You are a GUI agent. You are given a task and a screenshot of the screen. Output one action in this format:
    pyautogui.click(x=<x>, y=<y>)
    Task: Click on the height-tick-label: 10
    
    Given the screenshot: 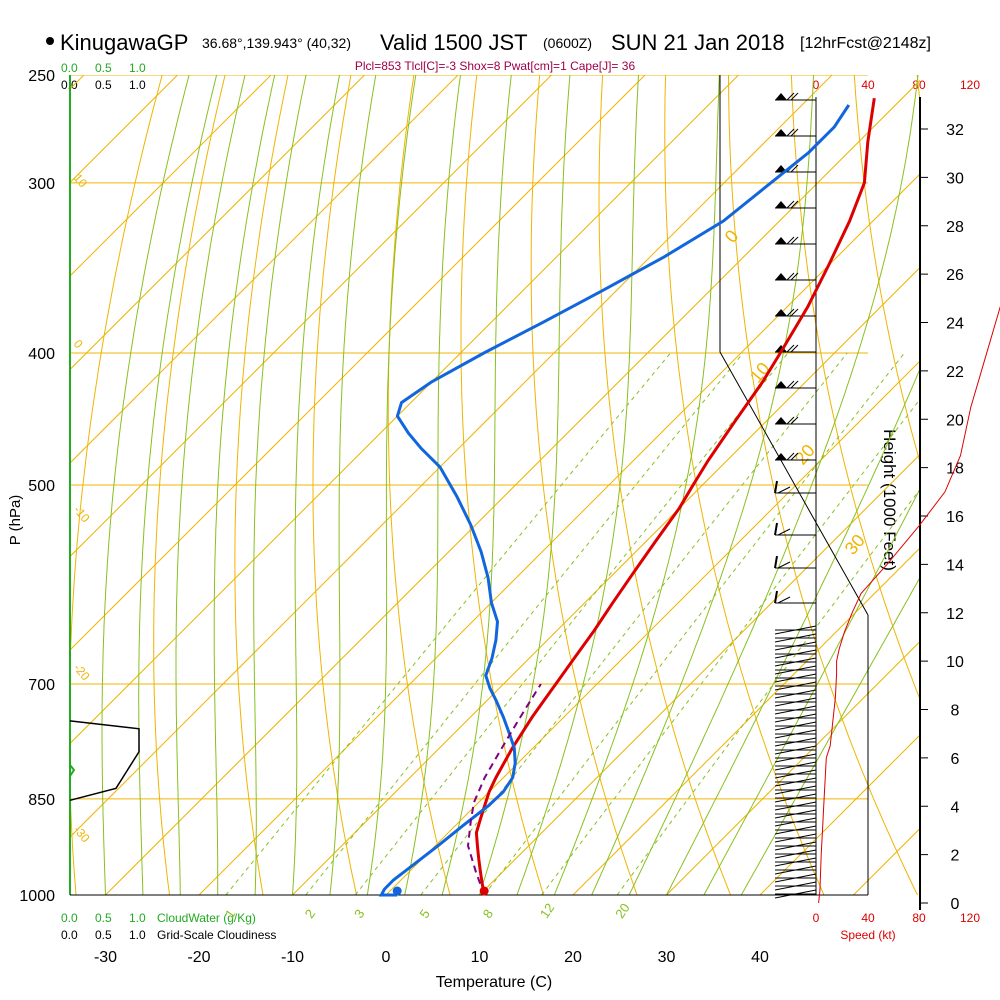 What is the action you would take?
    pyautogui.click(x=955, y=662)
    